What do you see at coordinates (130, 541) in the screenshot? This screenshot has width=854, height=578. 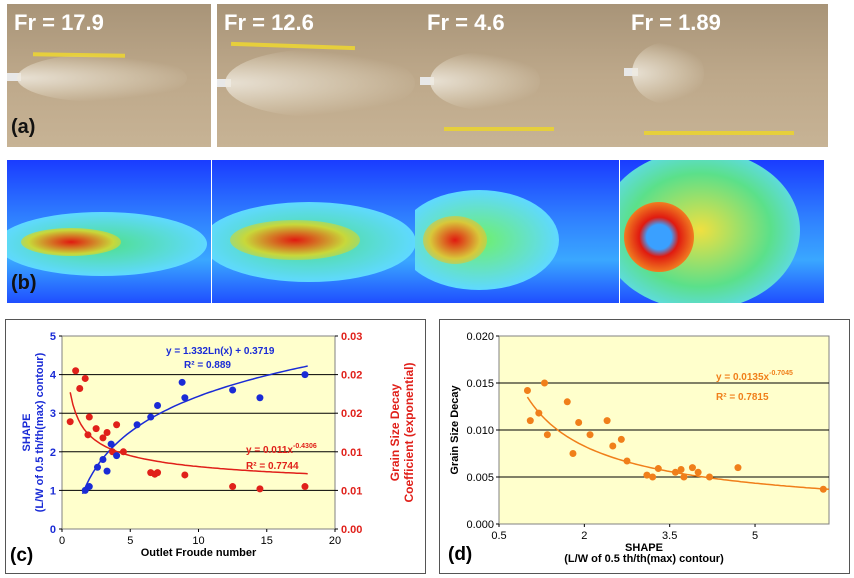 I see `x-tick-label: 5` at bounding box center [130, 541].